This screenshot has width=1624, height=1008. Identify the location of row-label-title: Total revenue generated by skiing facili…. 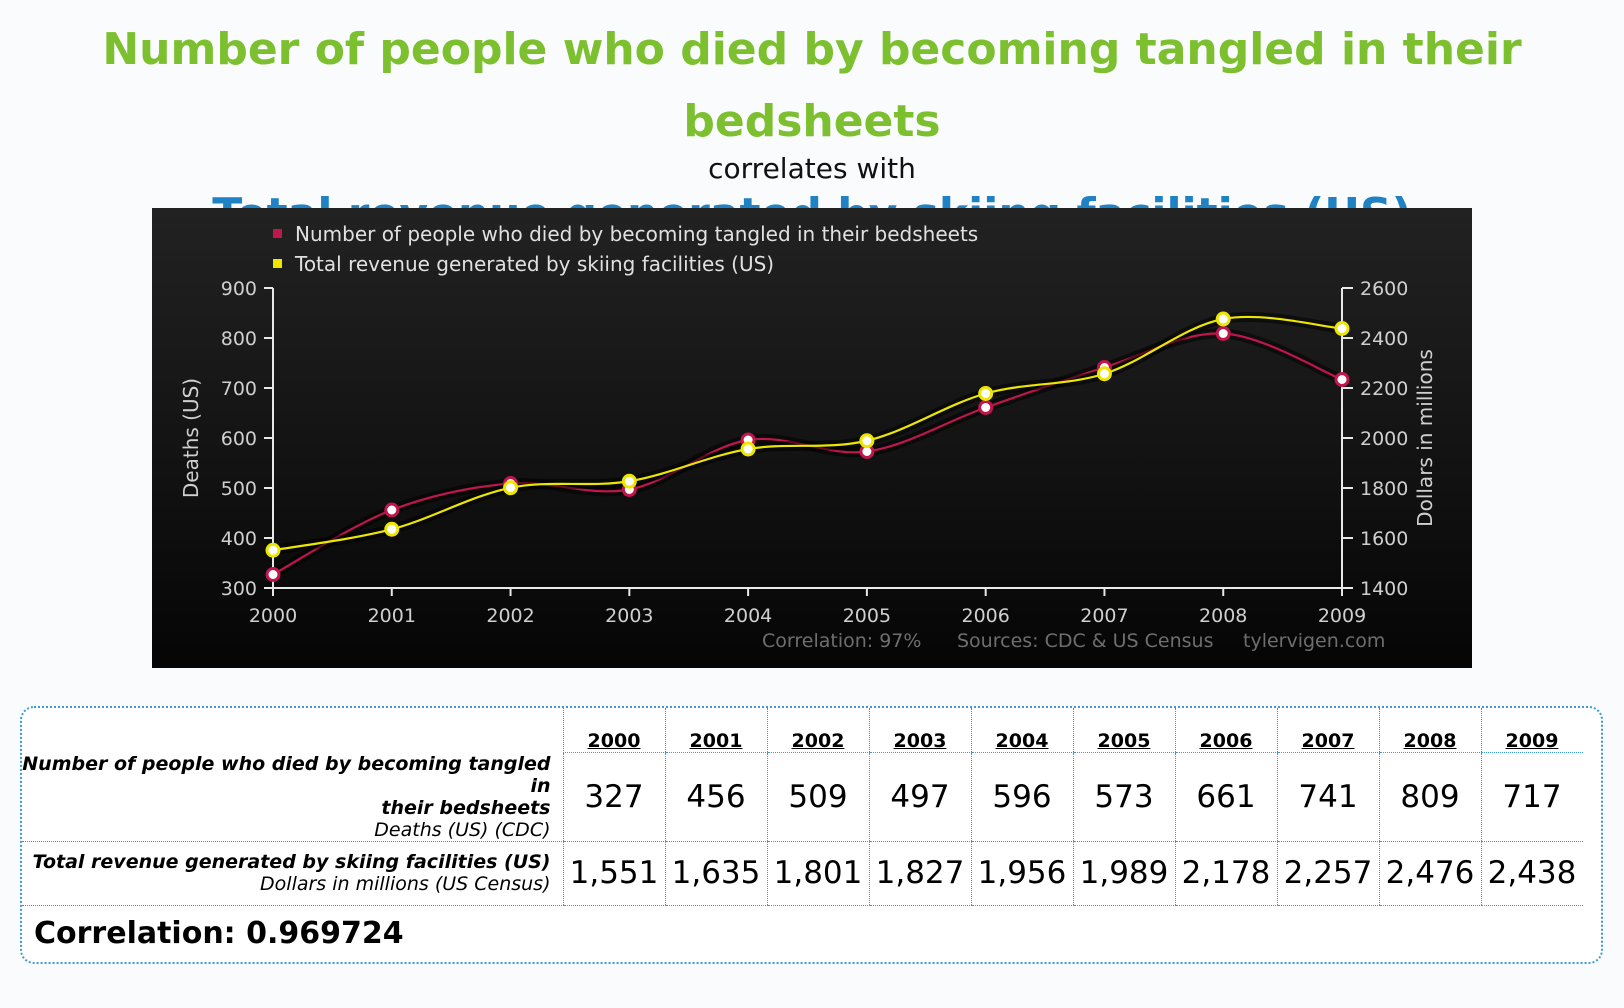
(291, 862).